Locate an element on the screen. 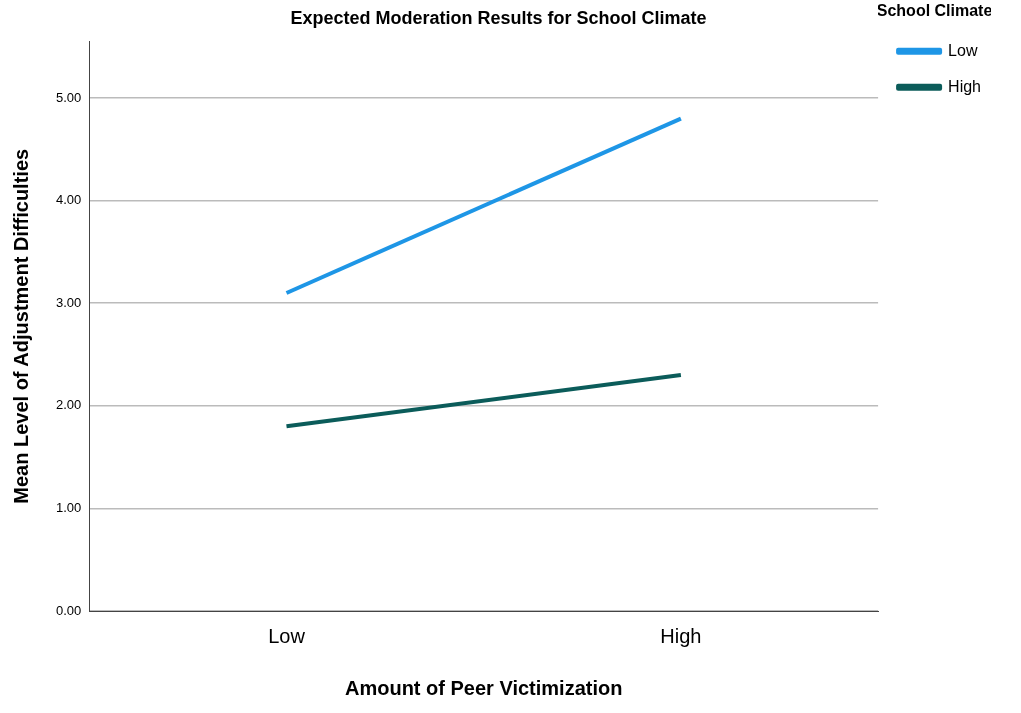  x-axis-title: Amount of Peer Victimization is located at coordinates (483, 687).